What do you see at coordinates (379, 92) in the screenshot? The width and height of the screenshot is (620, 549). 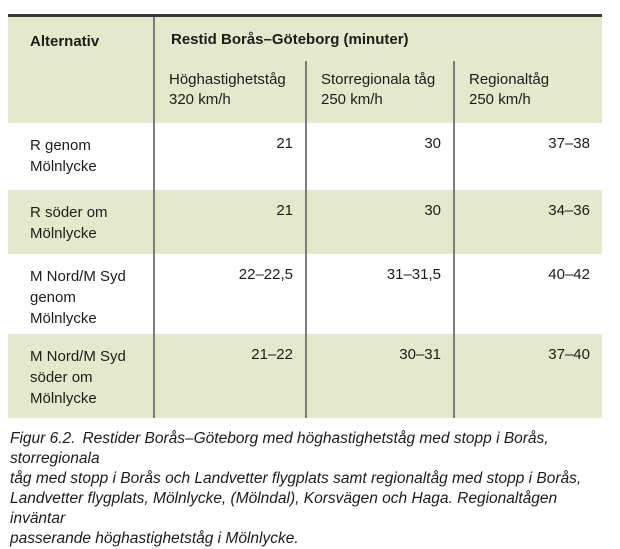 I see `column-header-storregionala: Storregionala tåg 250 km/h` at bounding box center [379, 92].